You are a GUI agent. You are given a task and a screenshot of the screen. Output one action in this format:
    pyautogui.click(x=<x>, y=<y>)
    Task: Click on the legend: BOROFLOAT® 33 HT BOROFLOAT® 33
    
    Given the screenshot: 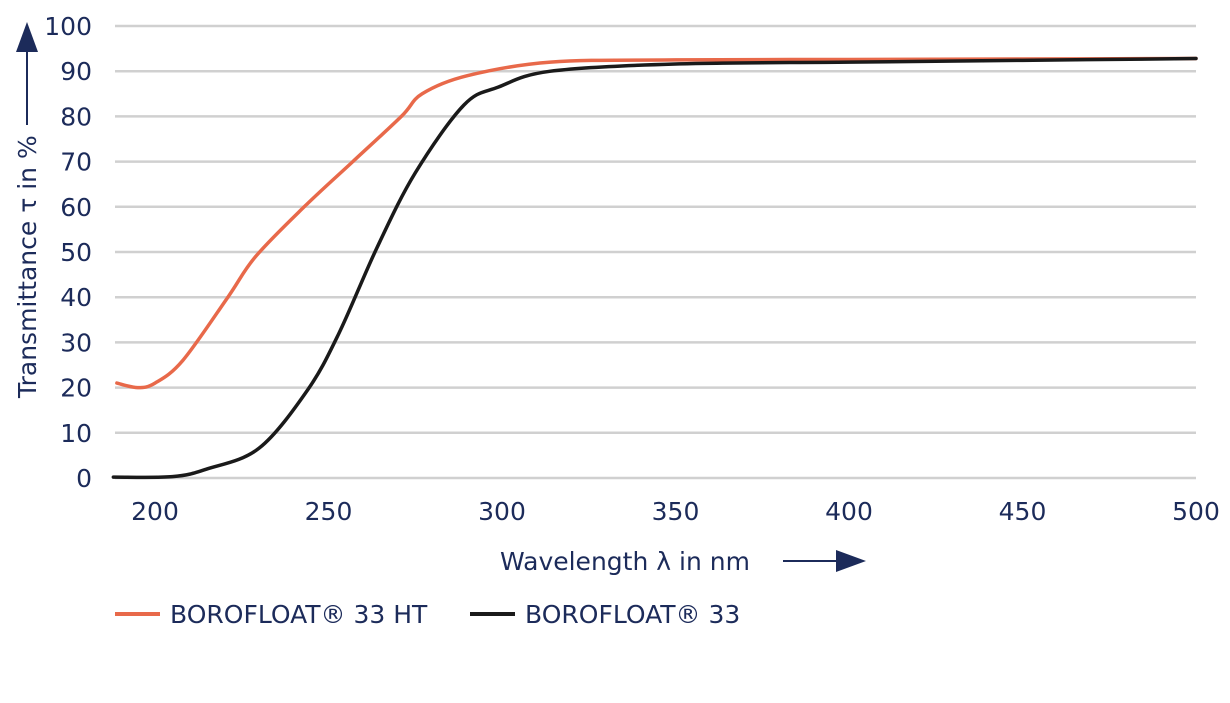 What is the action you would take?
    pyautogui.click(x=427, y=614)
    